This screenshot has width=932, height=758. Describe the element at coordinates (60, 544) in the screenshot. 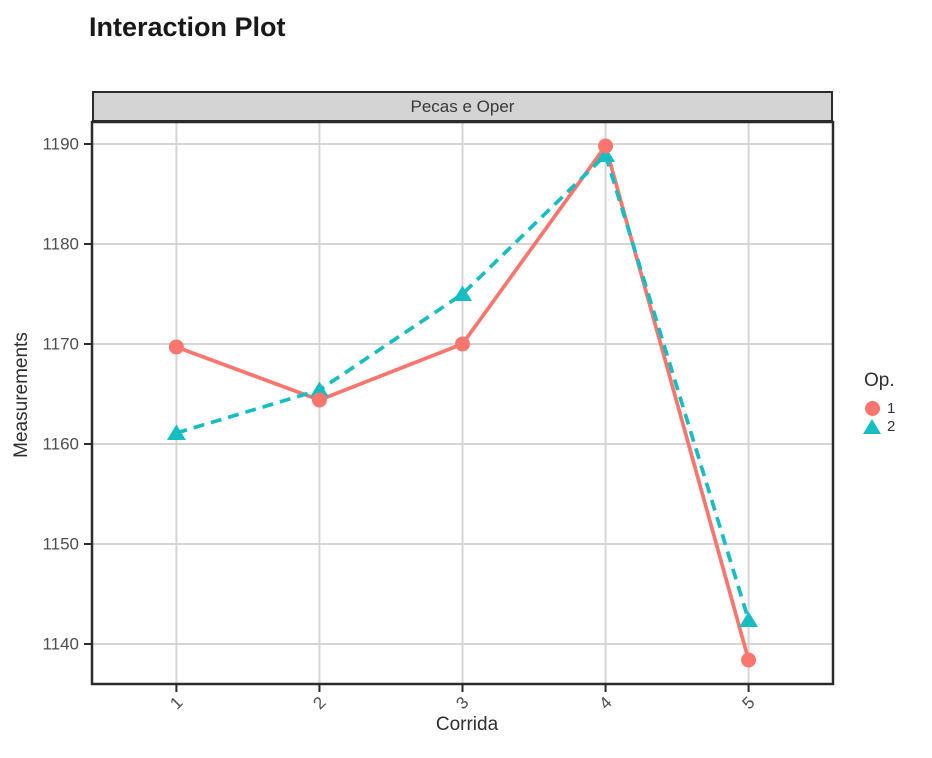

I see `y-tick-label: 1150` at that location.